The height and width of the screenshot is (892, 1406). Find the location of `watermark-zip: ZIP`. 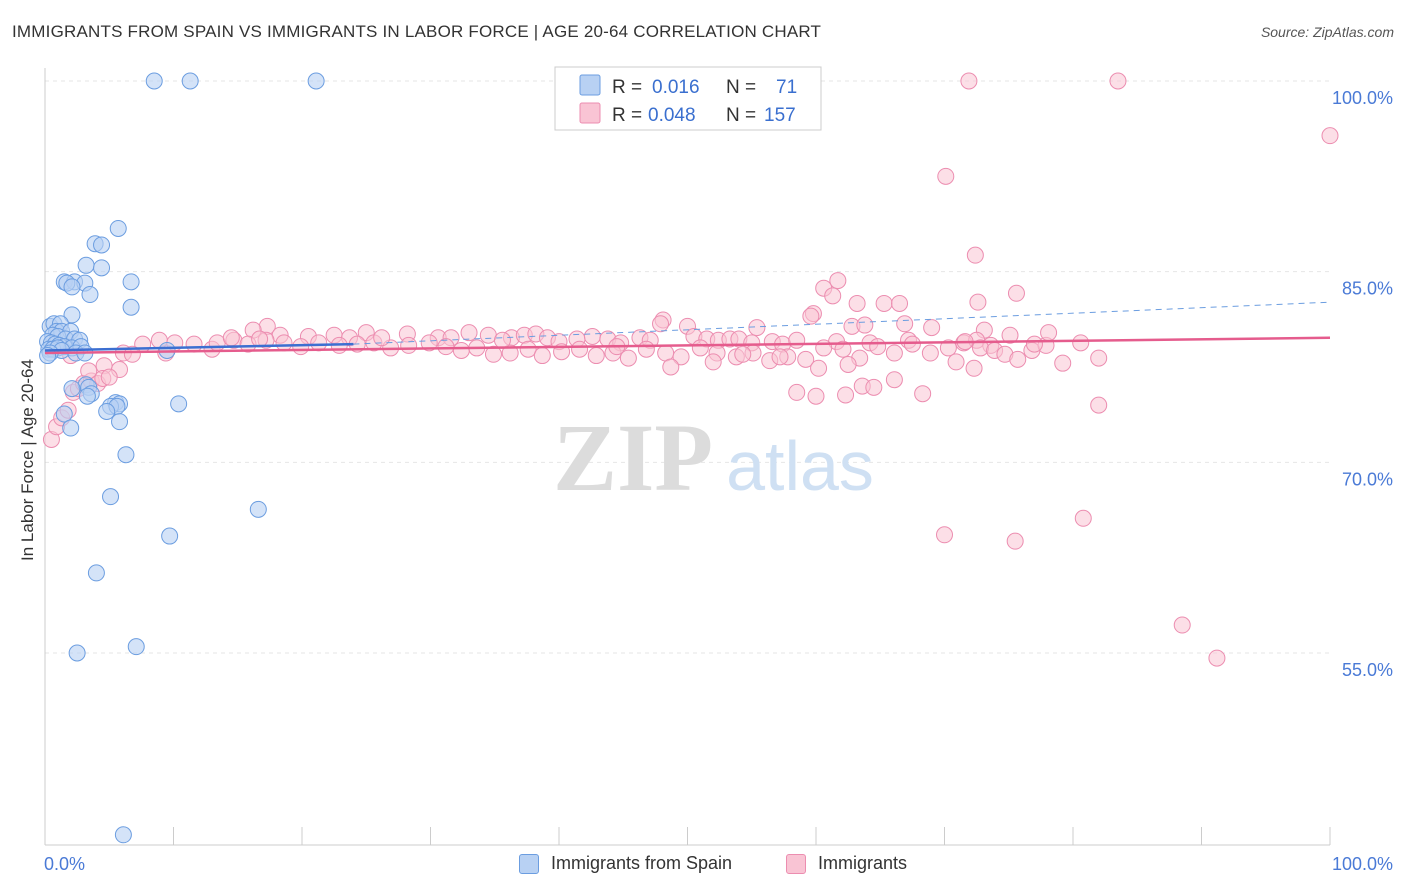

watermark-zip: ZIP is located at coordinates (633, 457).